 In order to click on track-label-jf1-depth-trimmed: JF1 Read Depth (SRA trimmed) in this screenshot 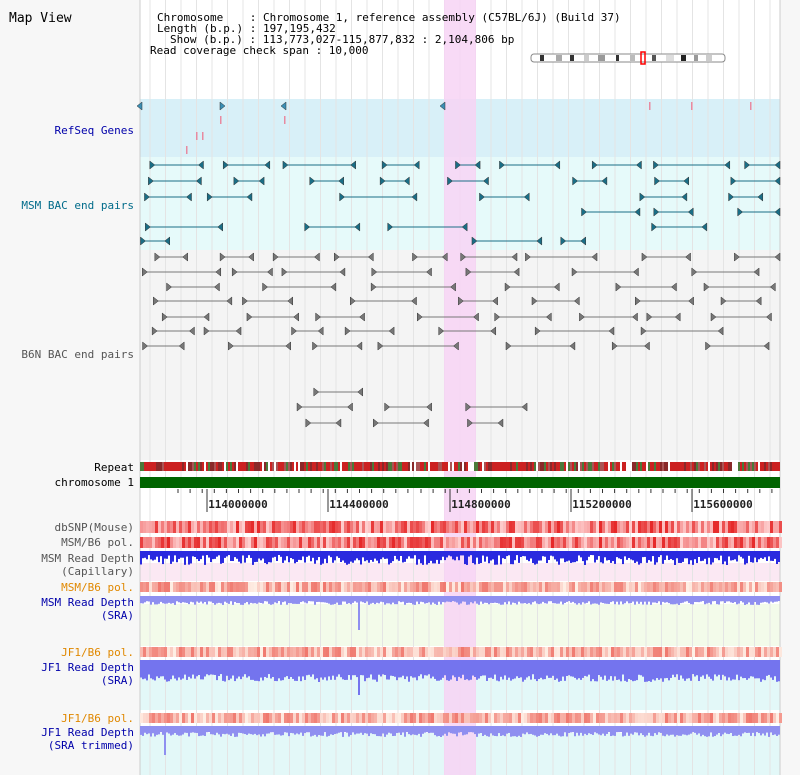, I will do `click(87, 739)`.